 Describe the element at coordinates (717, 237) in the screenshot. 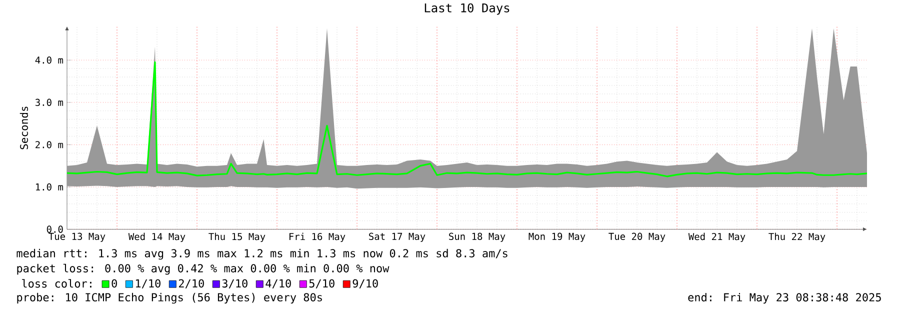

I see `x-tick-label: Wed 21 May` at that location.